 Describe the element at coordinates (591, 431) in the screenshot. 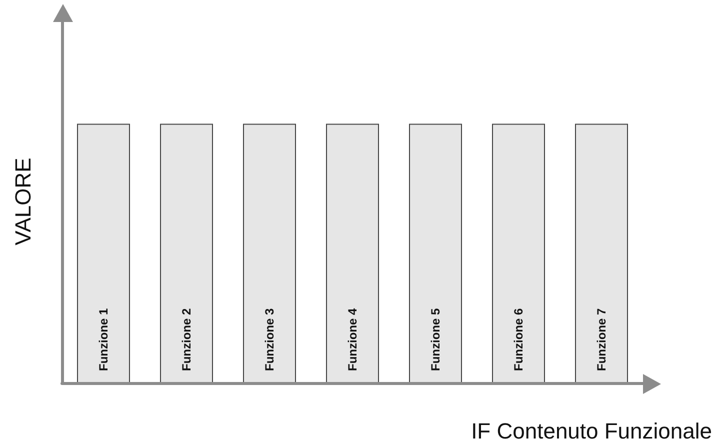

I see `x-axis-title: IF Contenuto Funzionale` at that location.